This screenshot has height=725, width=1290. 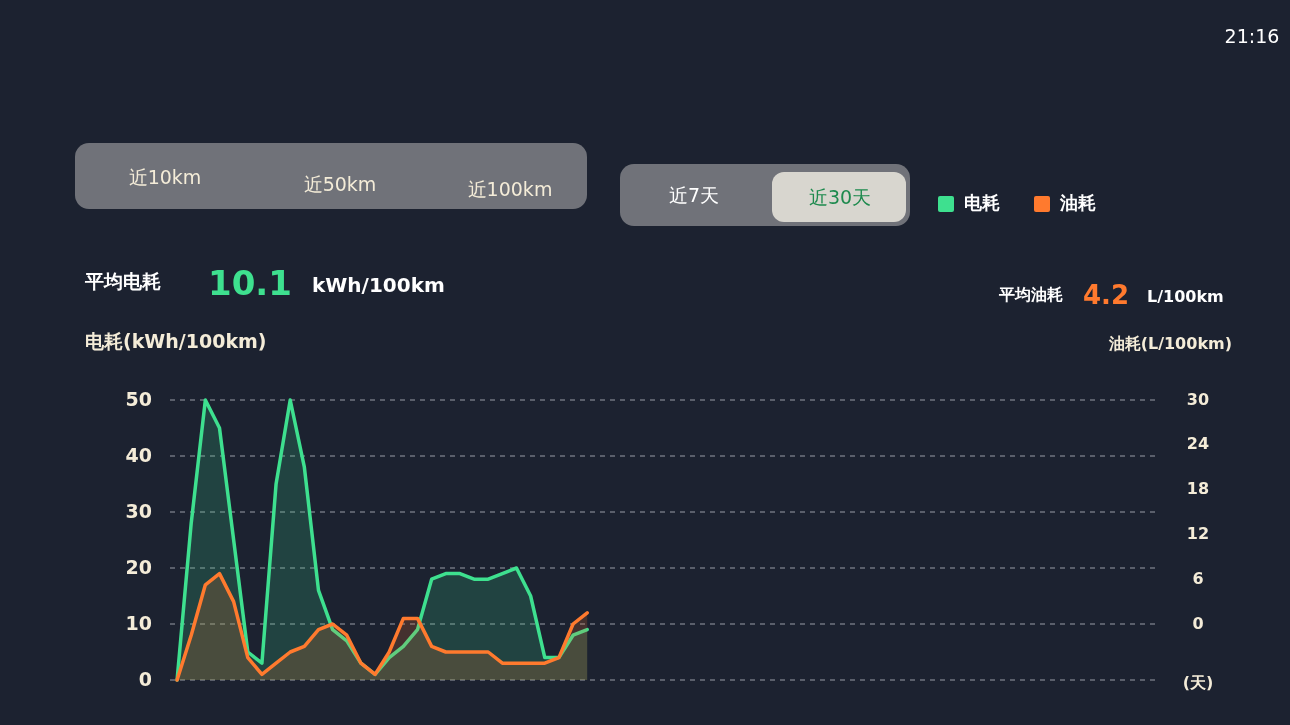 I want to click on text: 平均电耗, so click(x=122, y=280).